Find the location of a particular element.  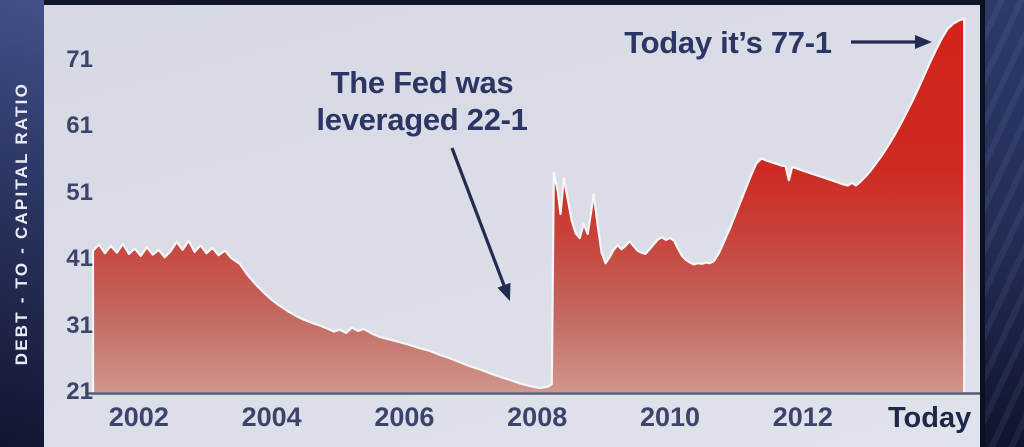

fed-leverage-line2: leveraged 22-1 is located at coordinates (422, 119).